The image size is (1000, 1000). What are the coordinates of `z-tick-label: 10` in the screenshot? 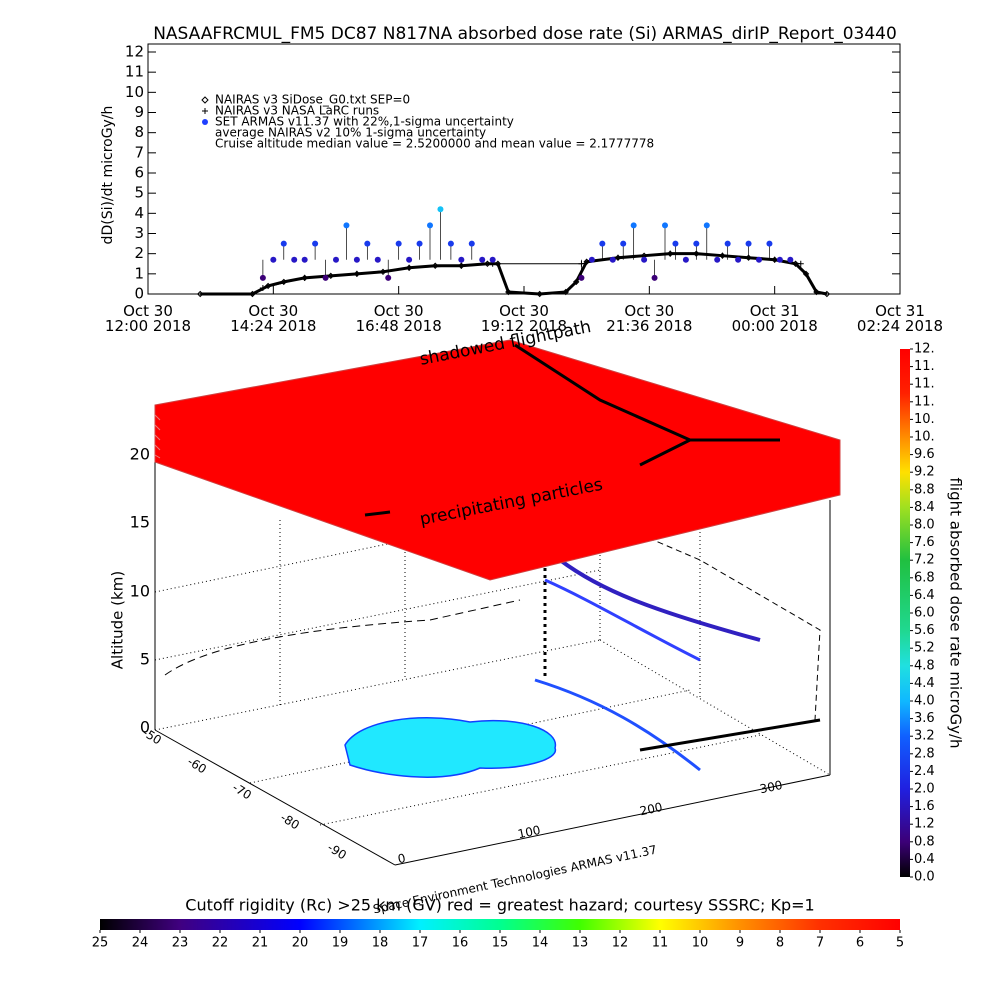 It's located at (140, 591).